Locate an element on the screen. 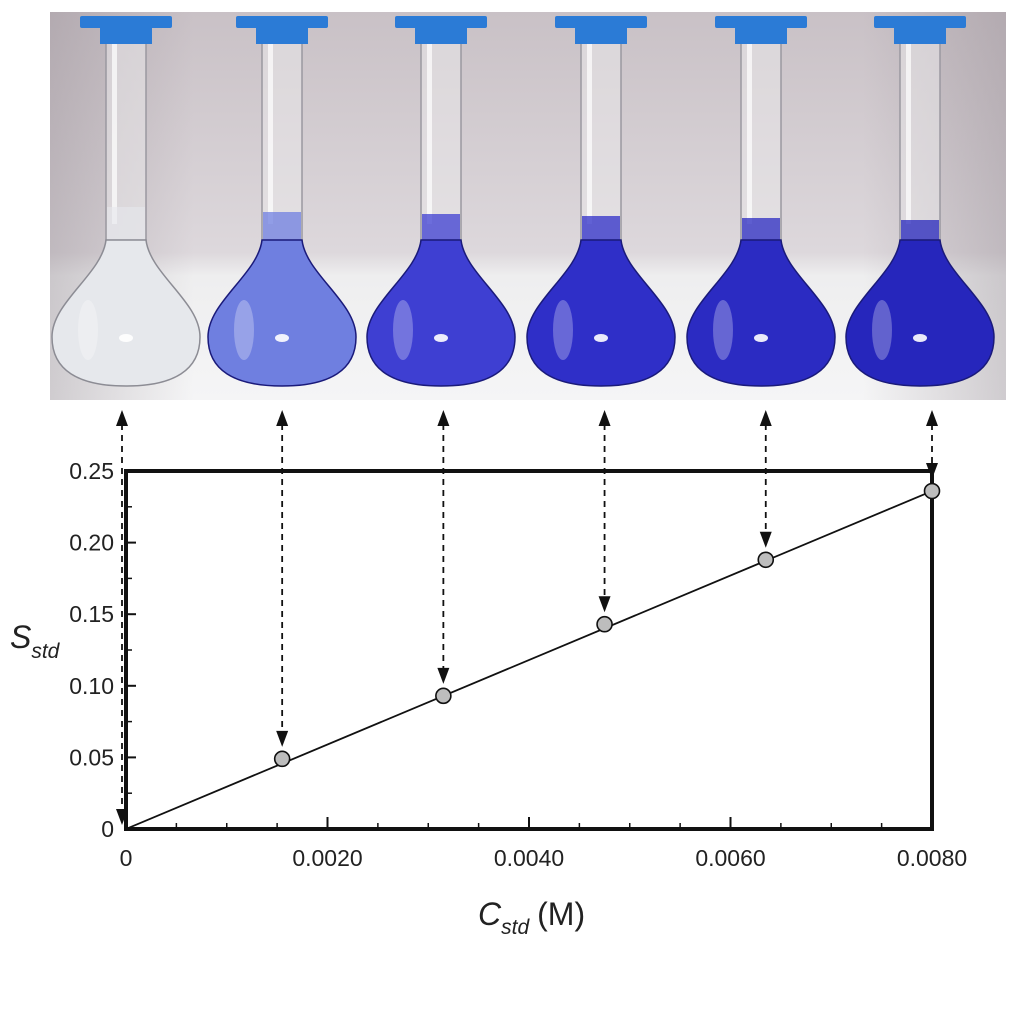 The image size is (1032, 1030). x-tick-label: 0.0020 is located at coordinates (327, 858).